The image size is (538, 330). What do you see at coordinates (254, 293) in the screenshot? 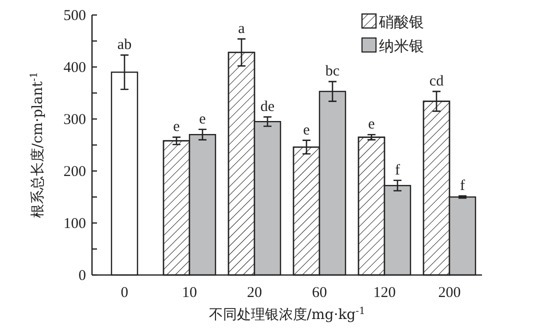
I see `x-tick-label: 20` at bounding box center [254, 293].